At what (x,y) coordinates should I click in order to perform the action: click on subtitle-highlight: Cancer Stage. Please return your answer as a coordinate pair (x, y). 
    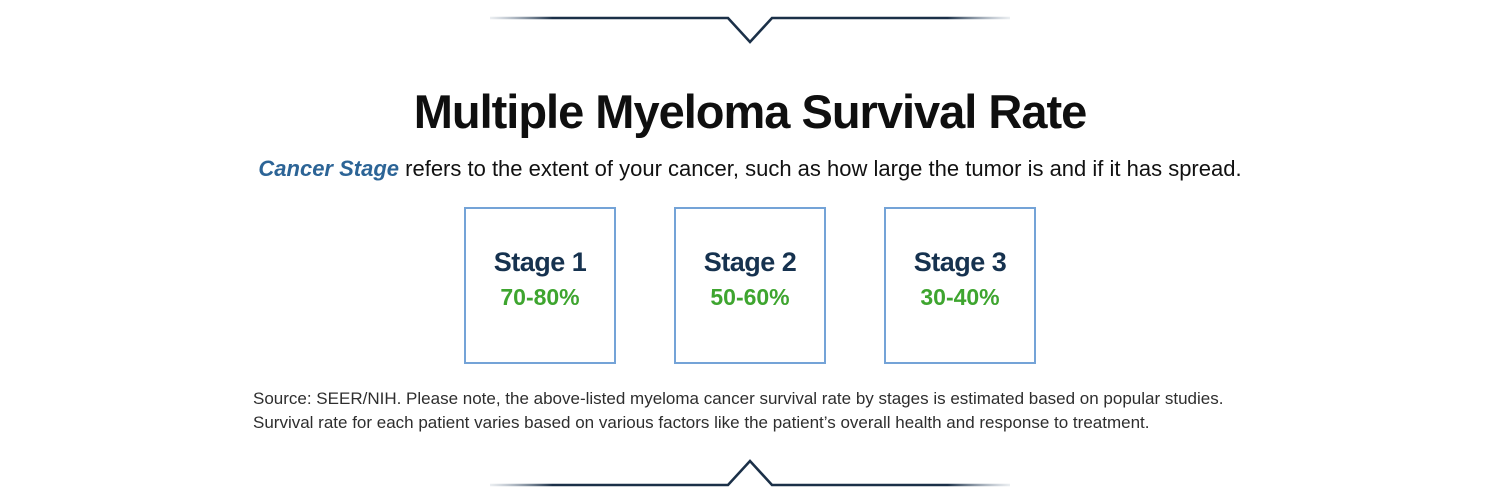
    Looking at the image, I should click on (329, 168).